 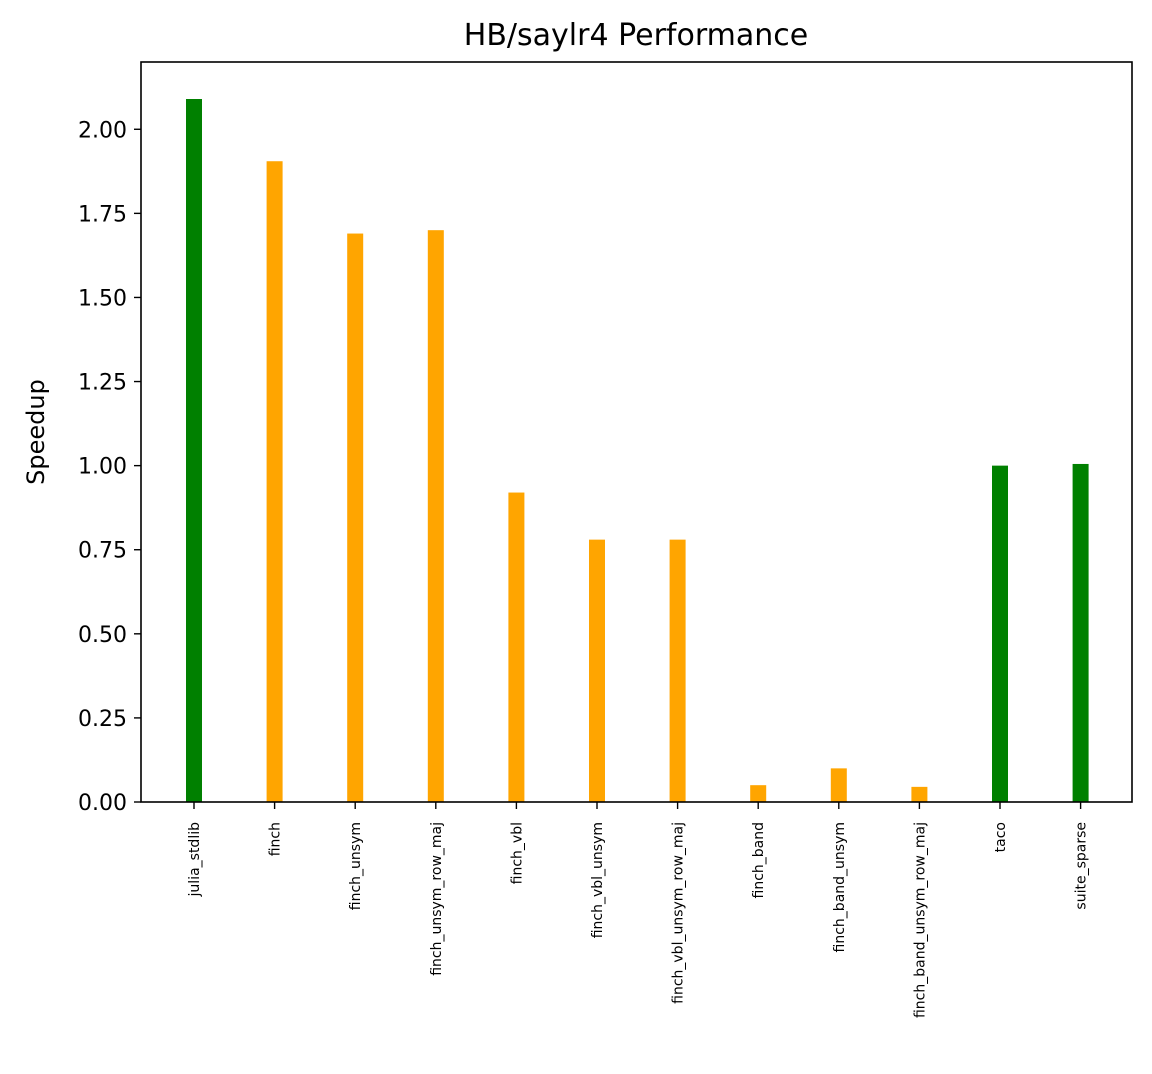 What do you see at coordinates (437, 899) in the screenshot?
I see `x-tick-label: finch_unsym_row_maj` at bounding box center [437, 899].